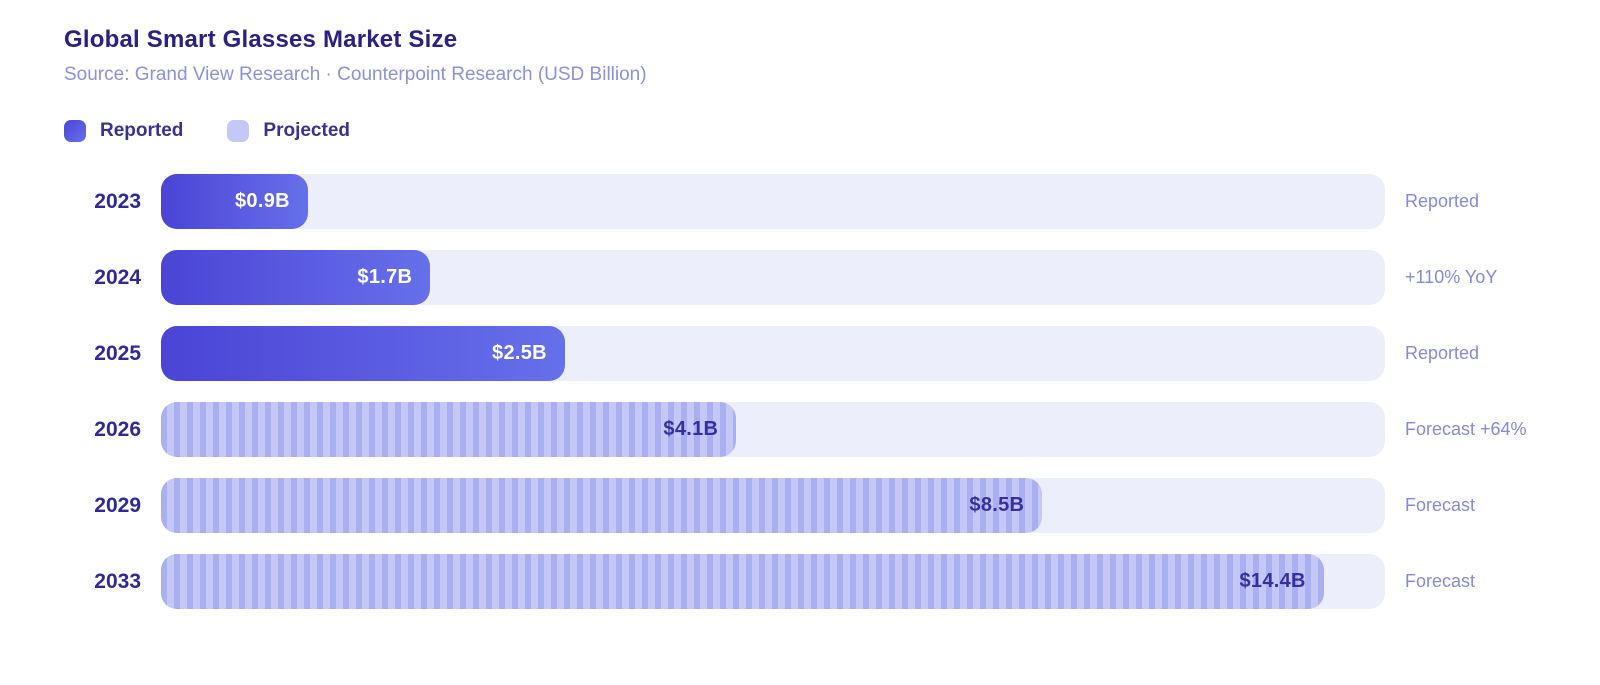 This screenshot has width=1600, height=685. What do you see at coordinates (363, 353) in the screenshot?
I see `bar-fill: $2.5B` at bounding box center [363, 353].